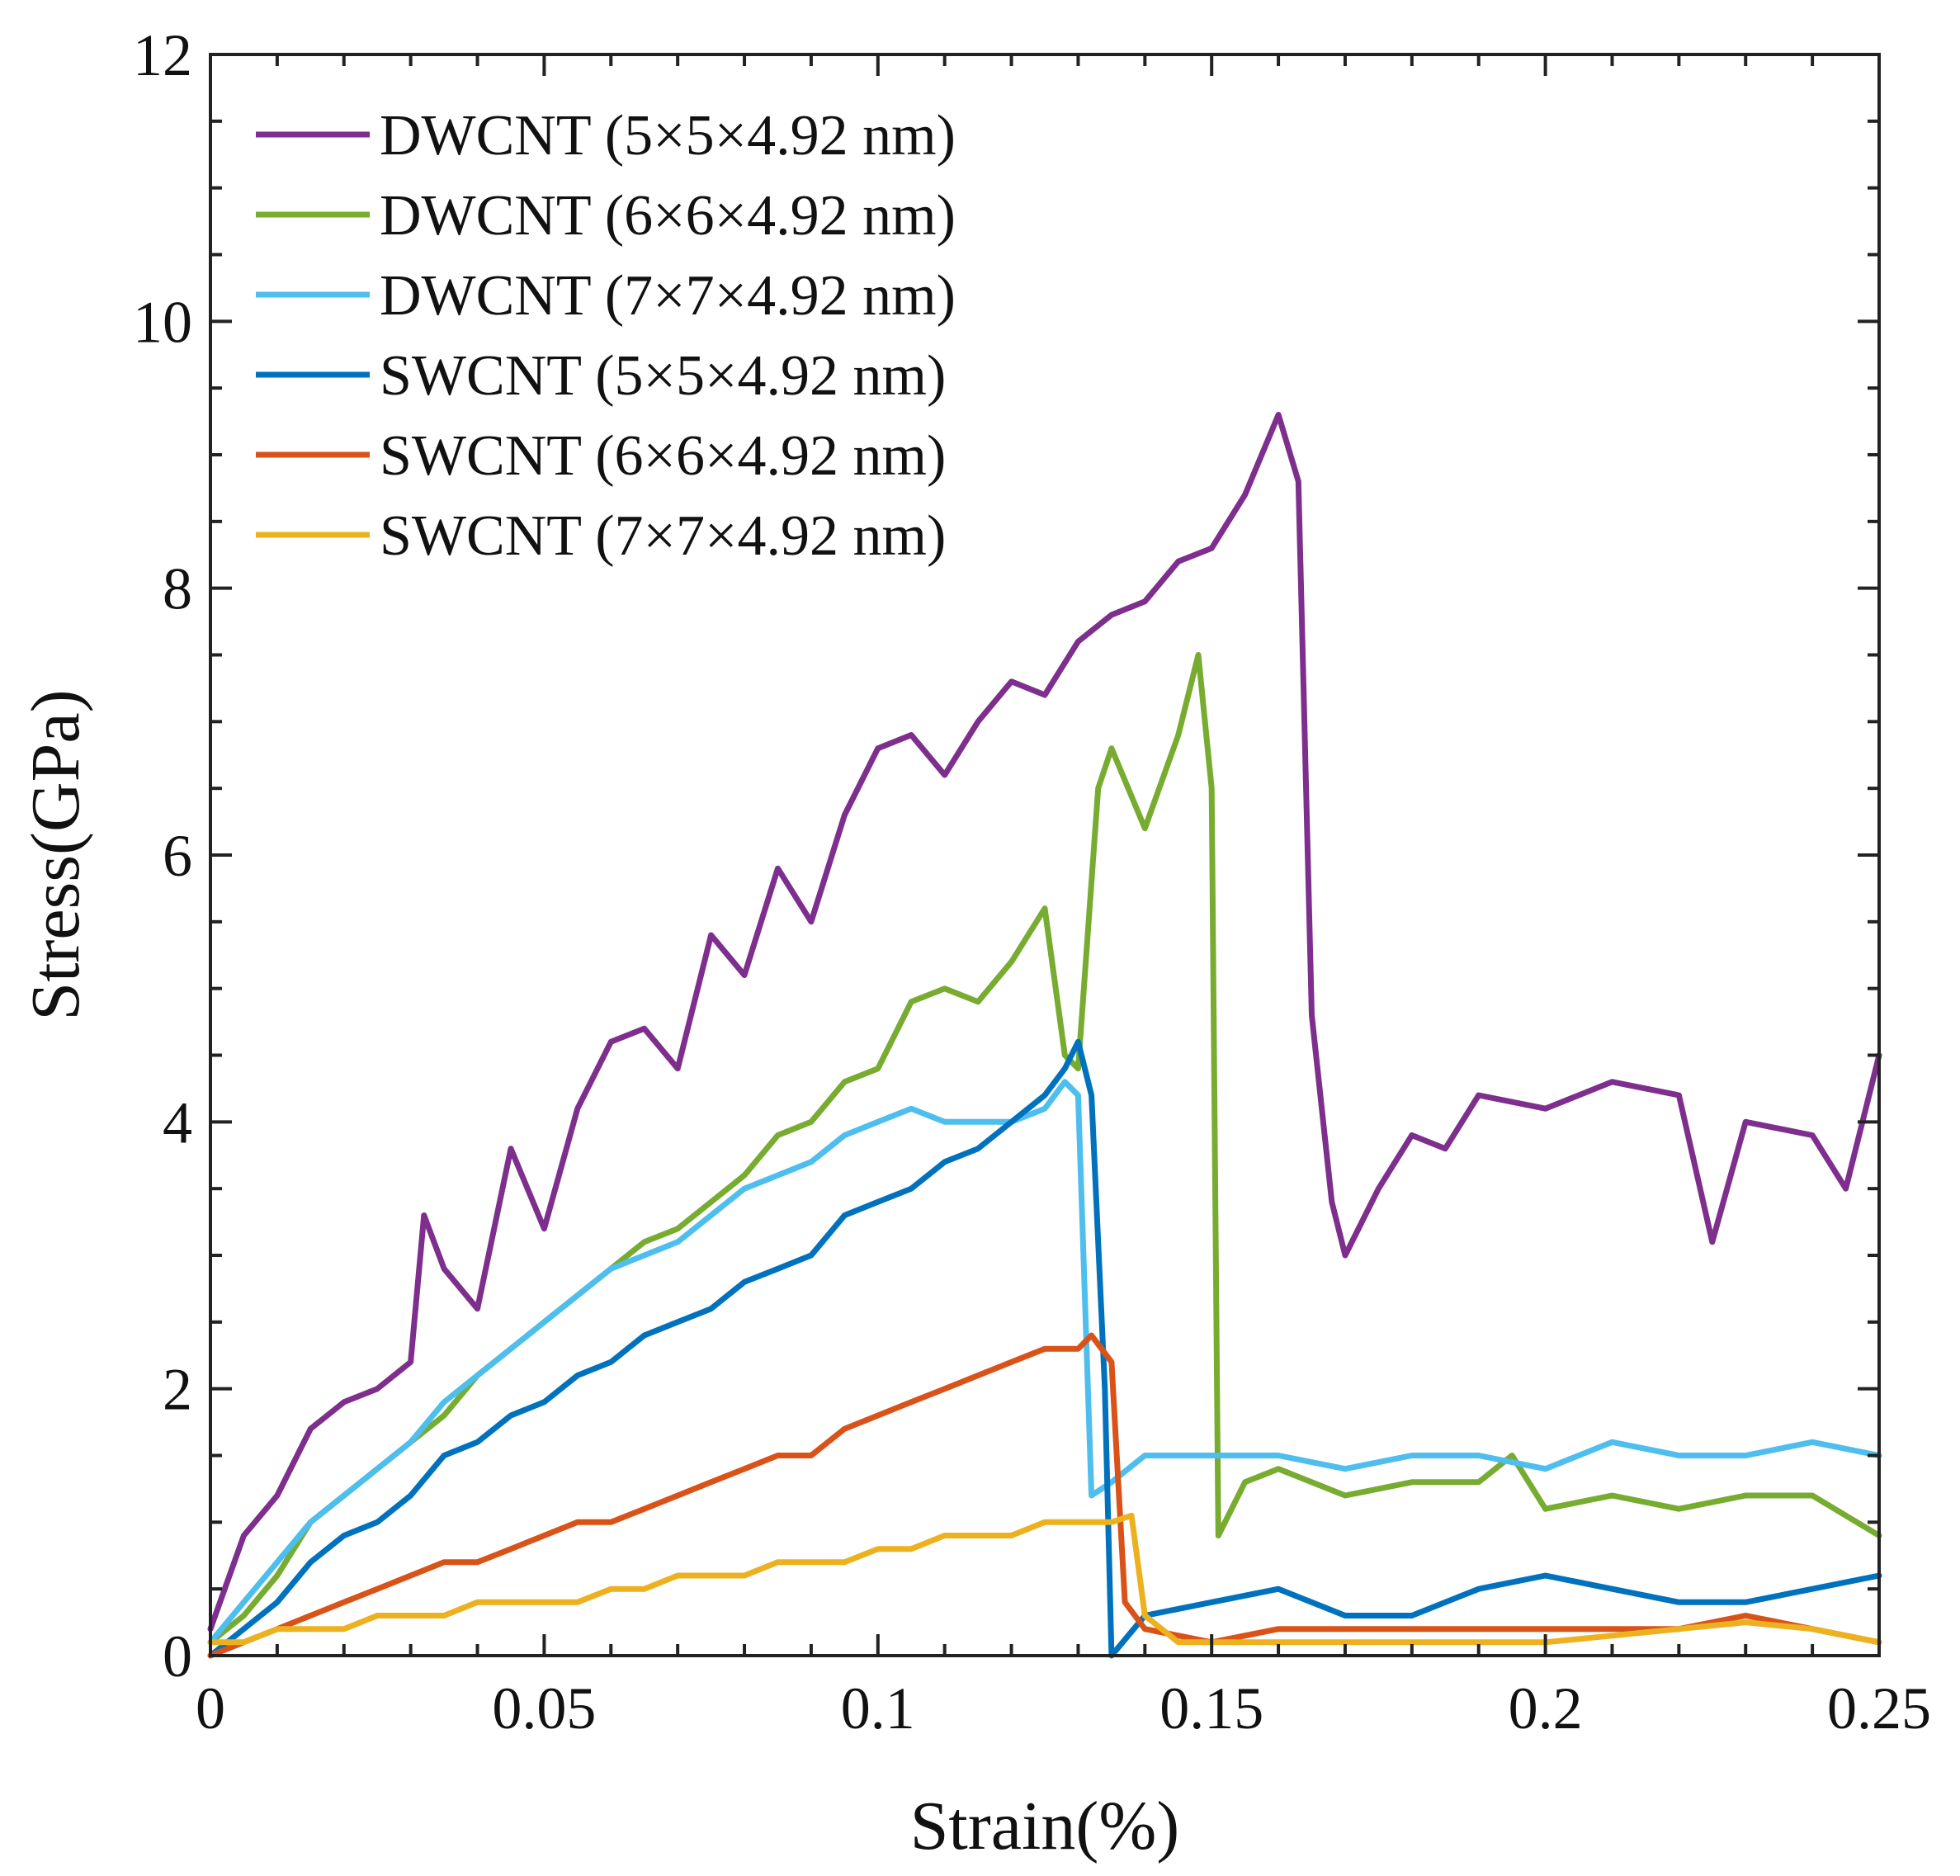  I want to click on legend-label-6: SWCNT (7×7×4.92 nm), so click(663, 536).